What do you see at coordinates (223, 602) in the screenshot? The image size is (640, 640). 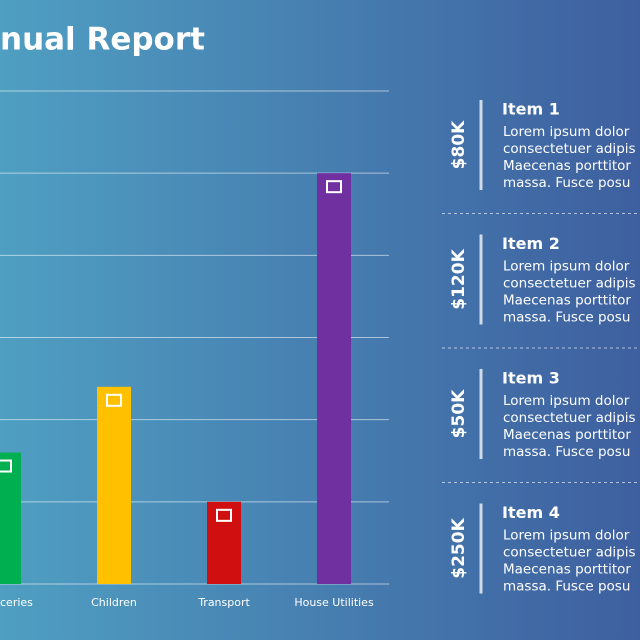 I see `x-tick-label: Transport` at bounding box center [223, 602].